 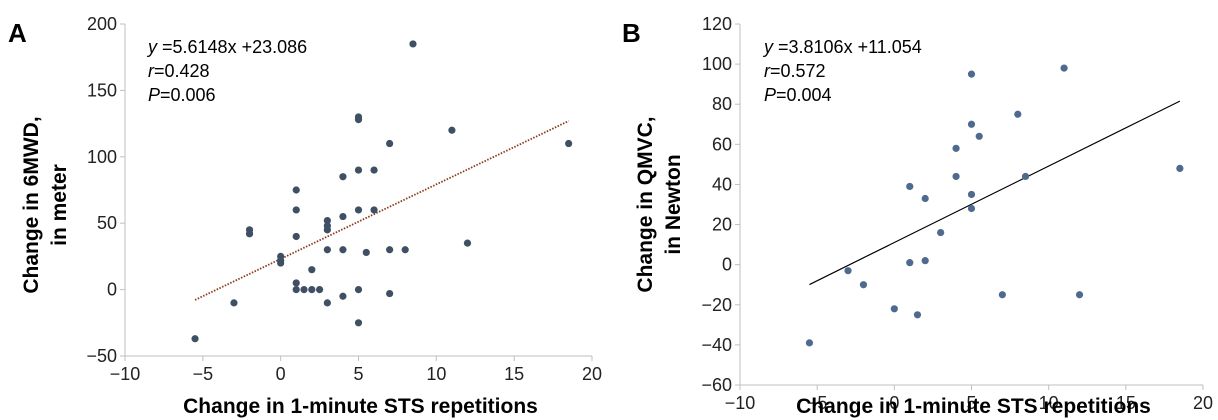 I want to click on y-tick-label: −20, so click(x=716, y=305).